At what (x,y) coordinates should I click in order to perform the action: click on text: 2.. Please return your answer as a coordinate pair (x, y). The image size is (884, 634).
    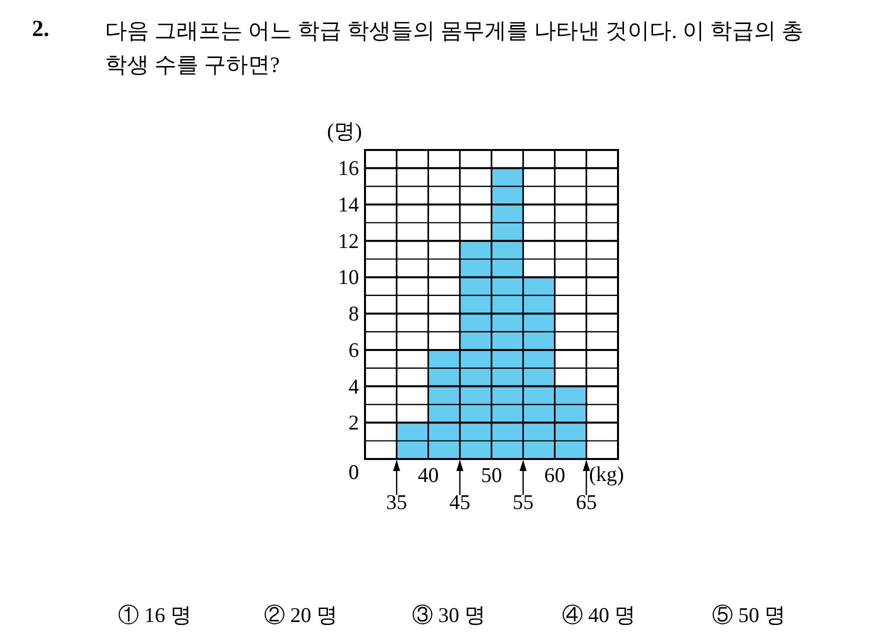
    Looking at the image, I should click on (41, 29).